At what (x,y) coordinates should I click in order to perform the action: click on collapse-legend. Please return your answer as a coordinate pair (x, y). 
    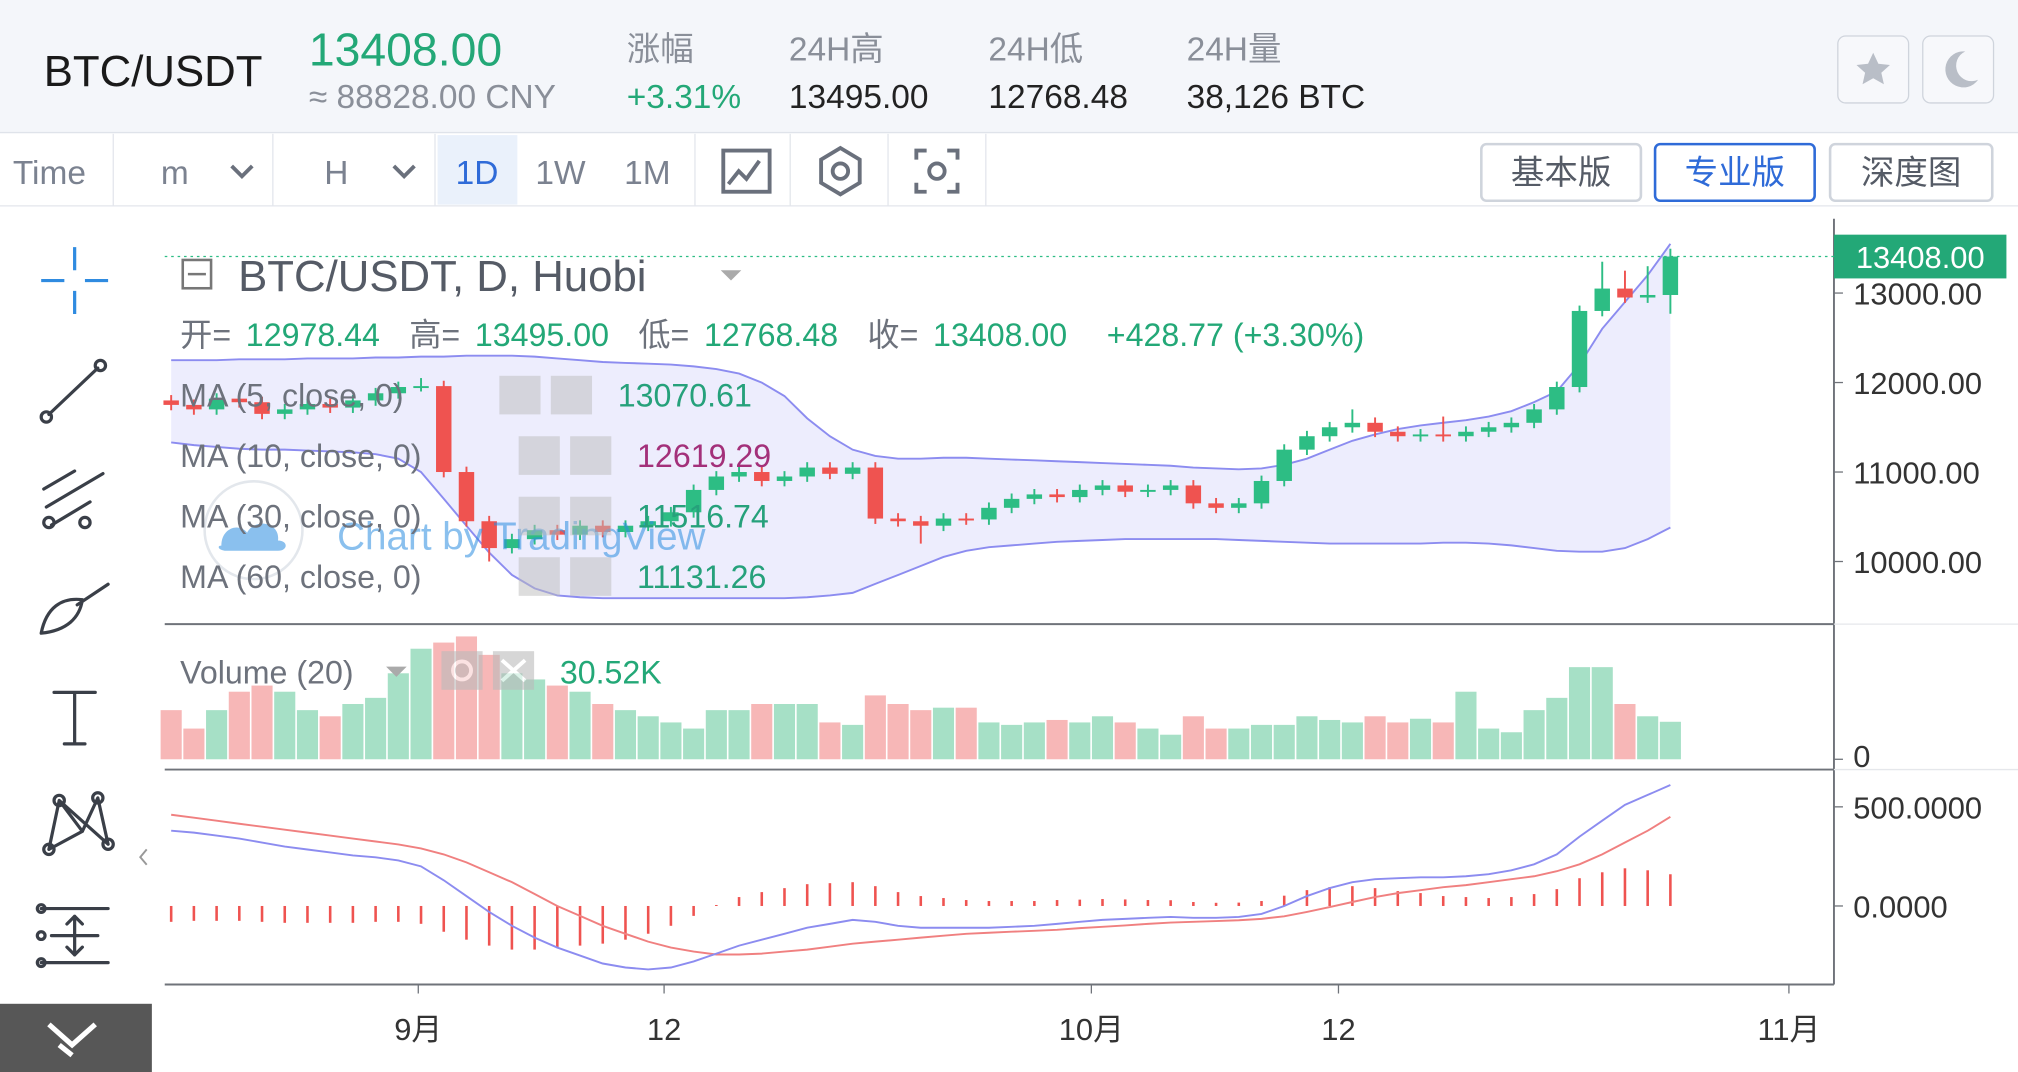
    Looking at the image, I should click on (197, 274).